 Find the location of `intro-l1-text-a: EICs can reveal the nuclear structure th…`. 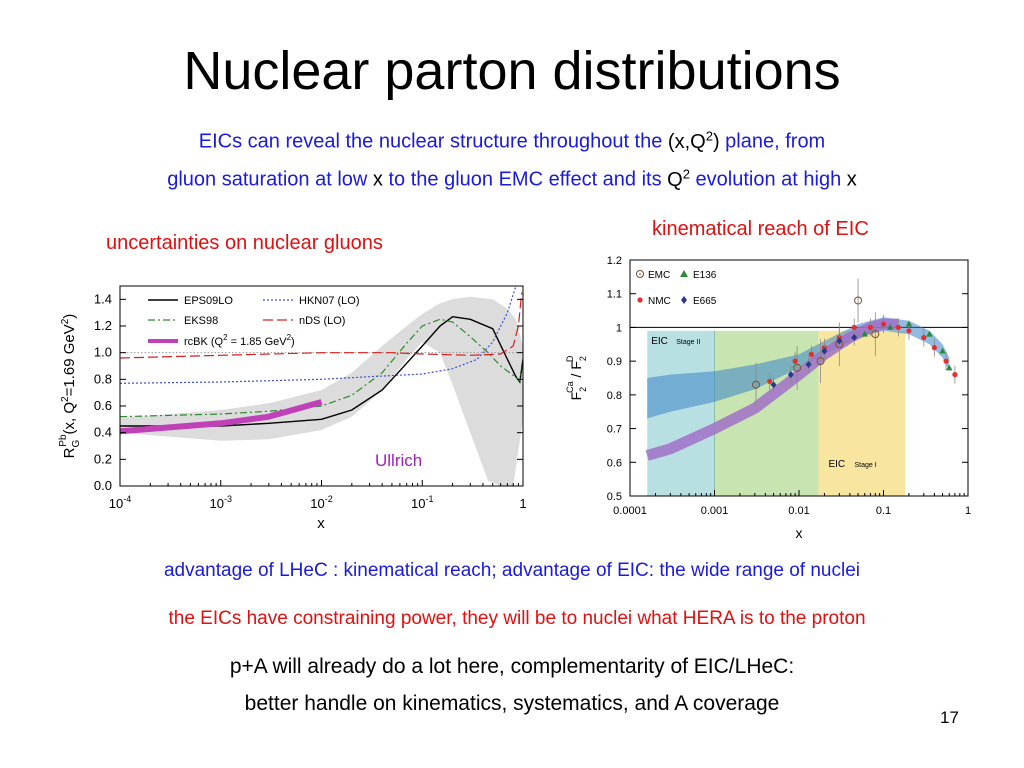

intro-l1-text-a: EICs can reveal the nuclear structure th… is located at coordinates (430, 141).